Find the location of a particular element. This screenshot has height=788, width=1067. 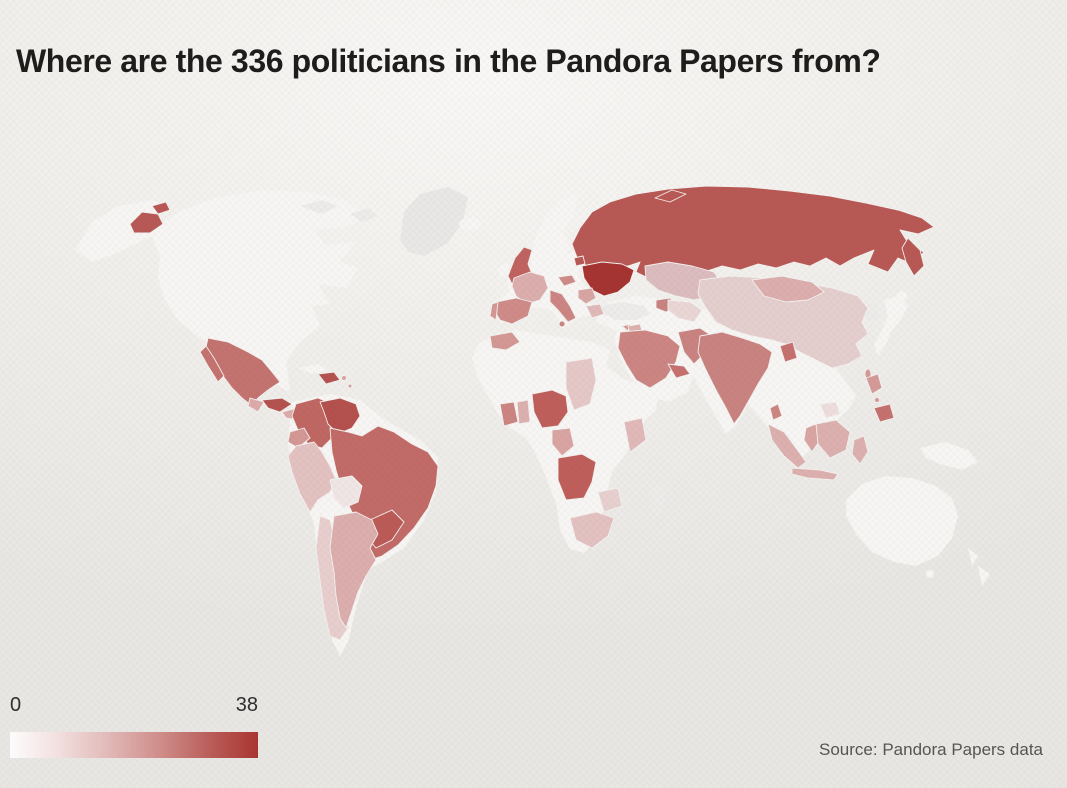

turkey is located at coordinates (625, 311).